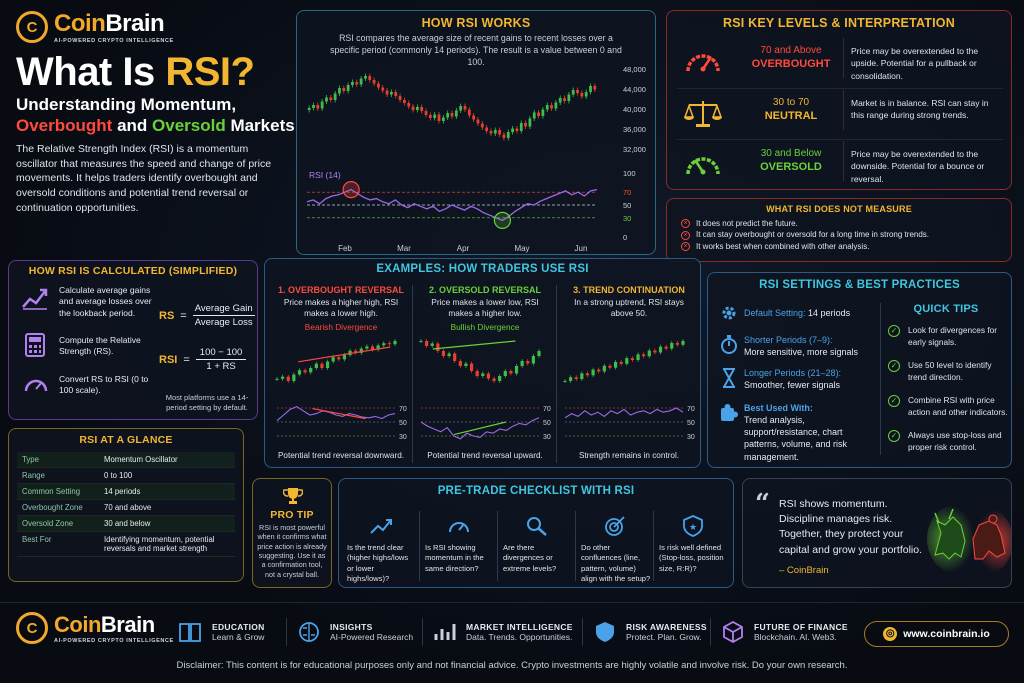  What do you see at coordinates (936, 634) in the screenshot?
I see `website-link: ◎ www.coinbrain.io` at bounding box center [936, 634].